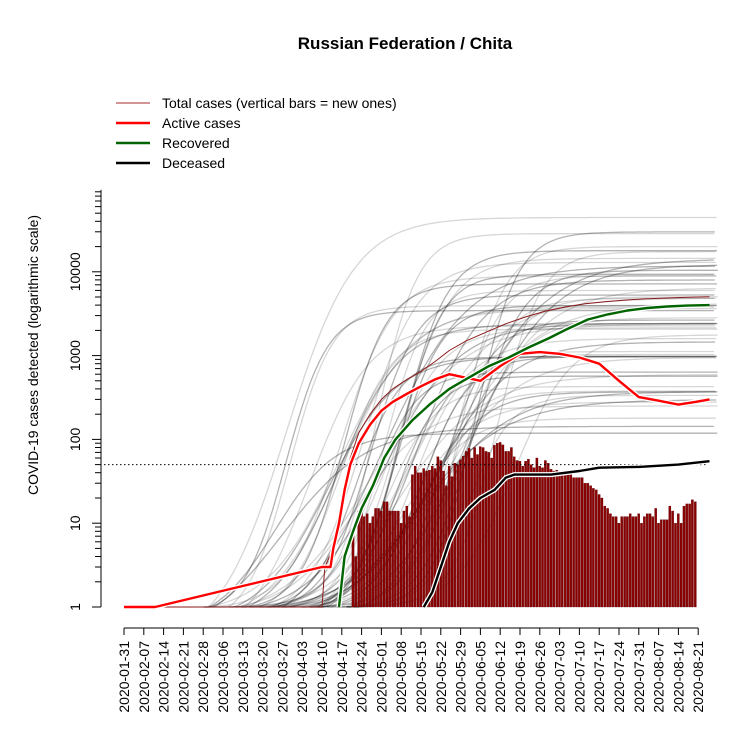  I want to click on x-tick-label: 2020-08-21, so click(698, 677).